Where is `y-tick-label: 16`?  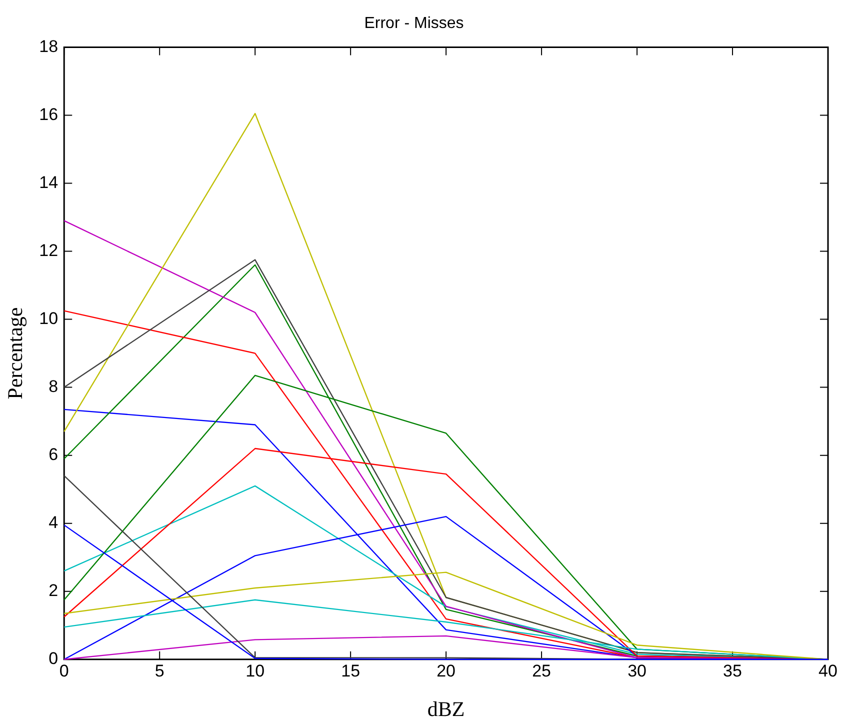 y-tick-label: 16 is located at coordinates (48, 114).